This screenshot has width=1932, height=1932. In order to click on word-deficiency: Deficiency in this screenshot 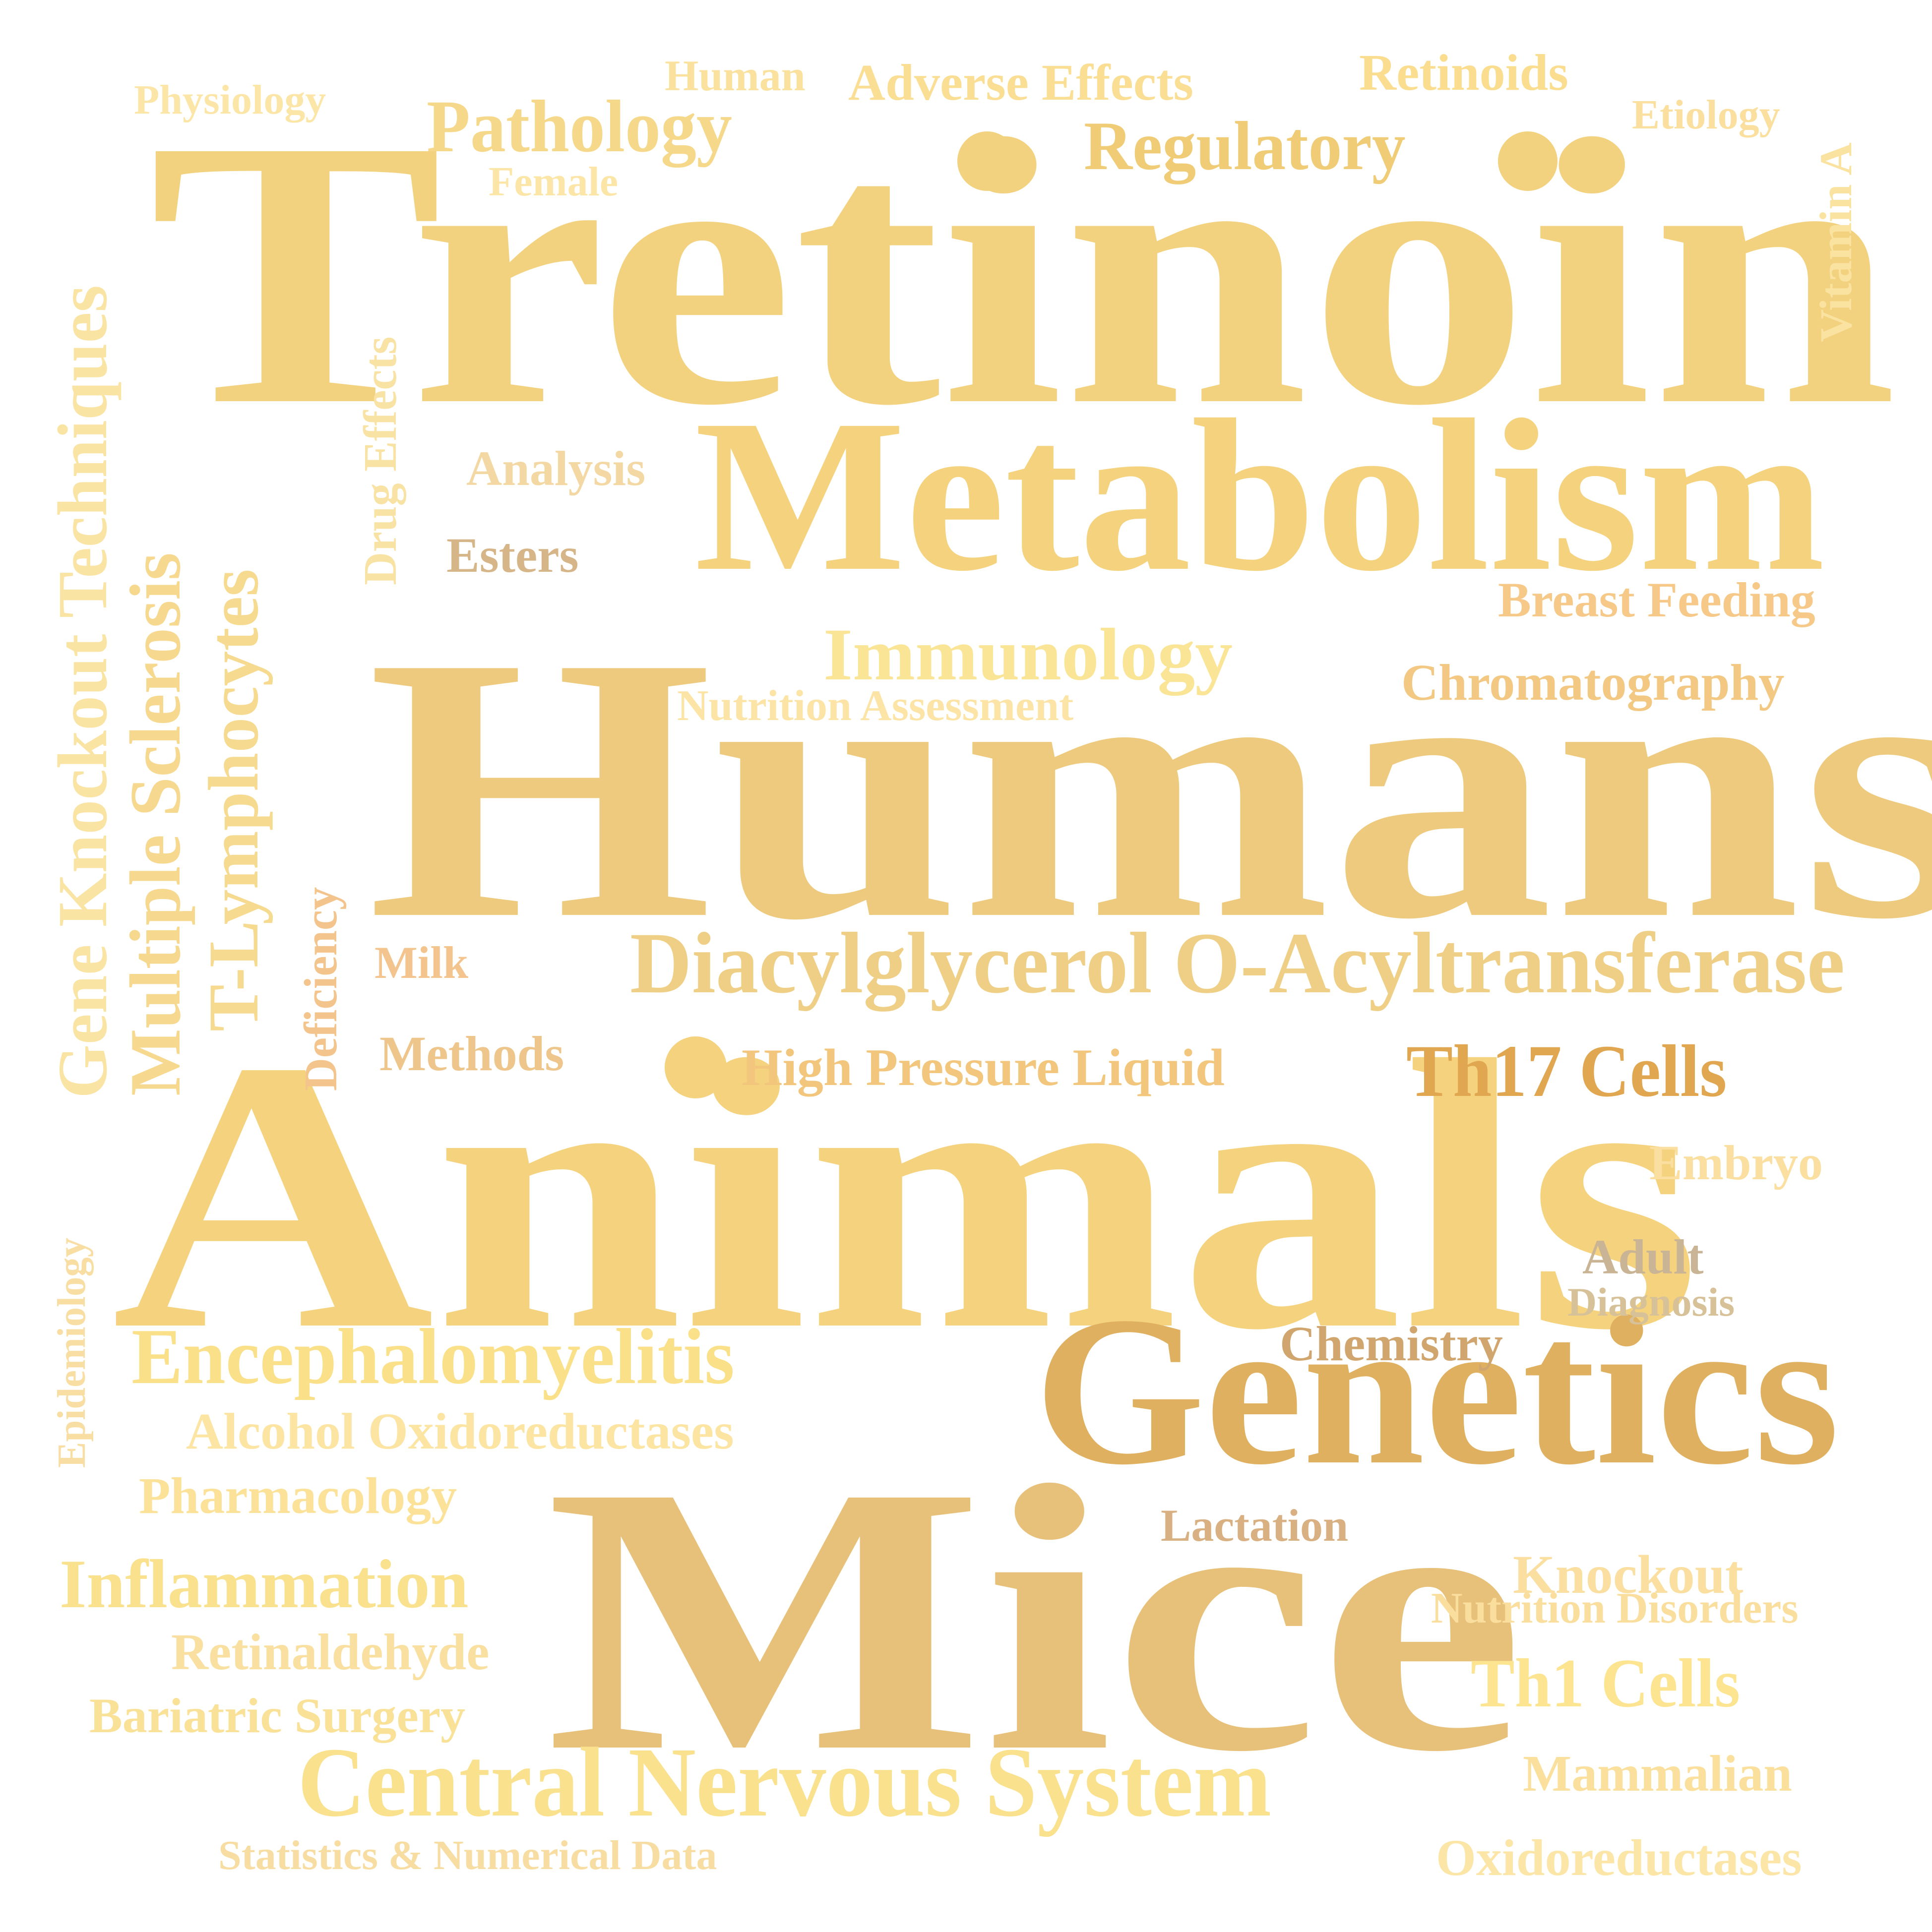, I will do `click(321, 989)`.